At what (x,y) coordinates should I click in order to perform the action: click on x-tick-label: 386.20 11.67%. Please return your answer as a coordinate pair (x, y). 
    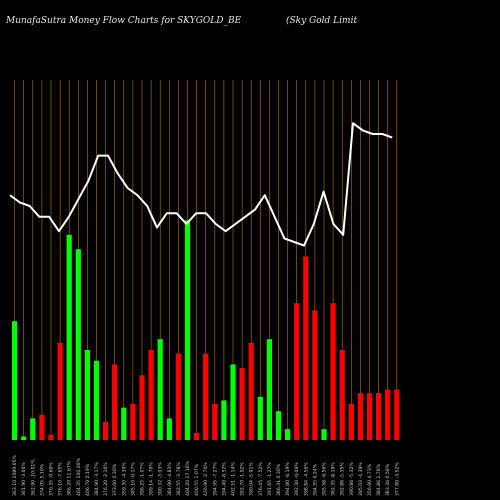
    Looking at the image, I should click on (70, 478).